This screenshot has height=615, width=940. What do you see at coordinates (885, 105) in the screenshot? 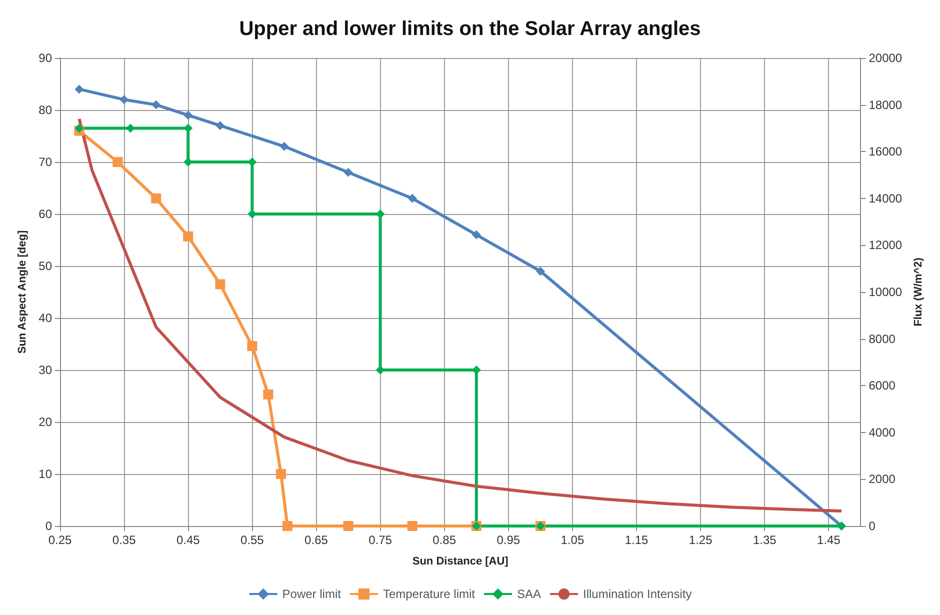
I see `y2-tick-label: 18000` at bounding box center [885, 105].